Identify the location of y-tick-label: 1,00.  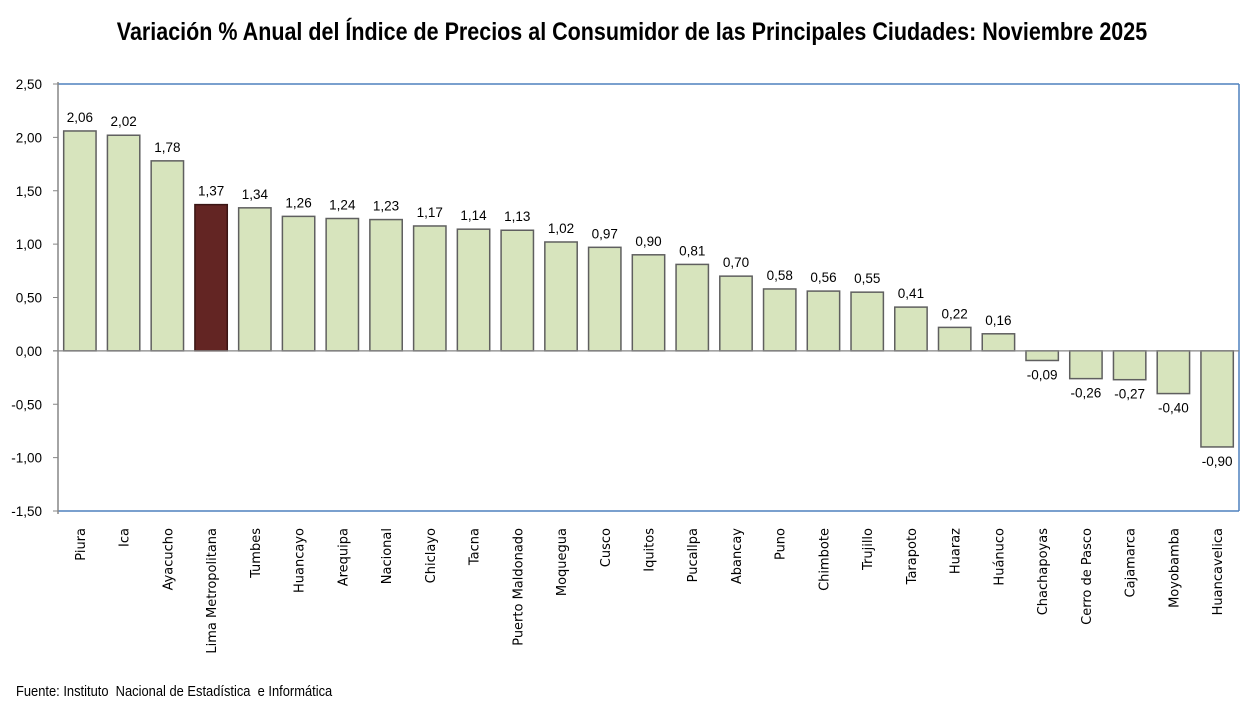
(29, 244).